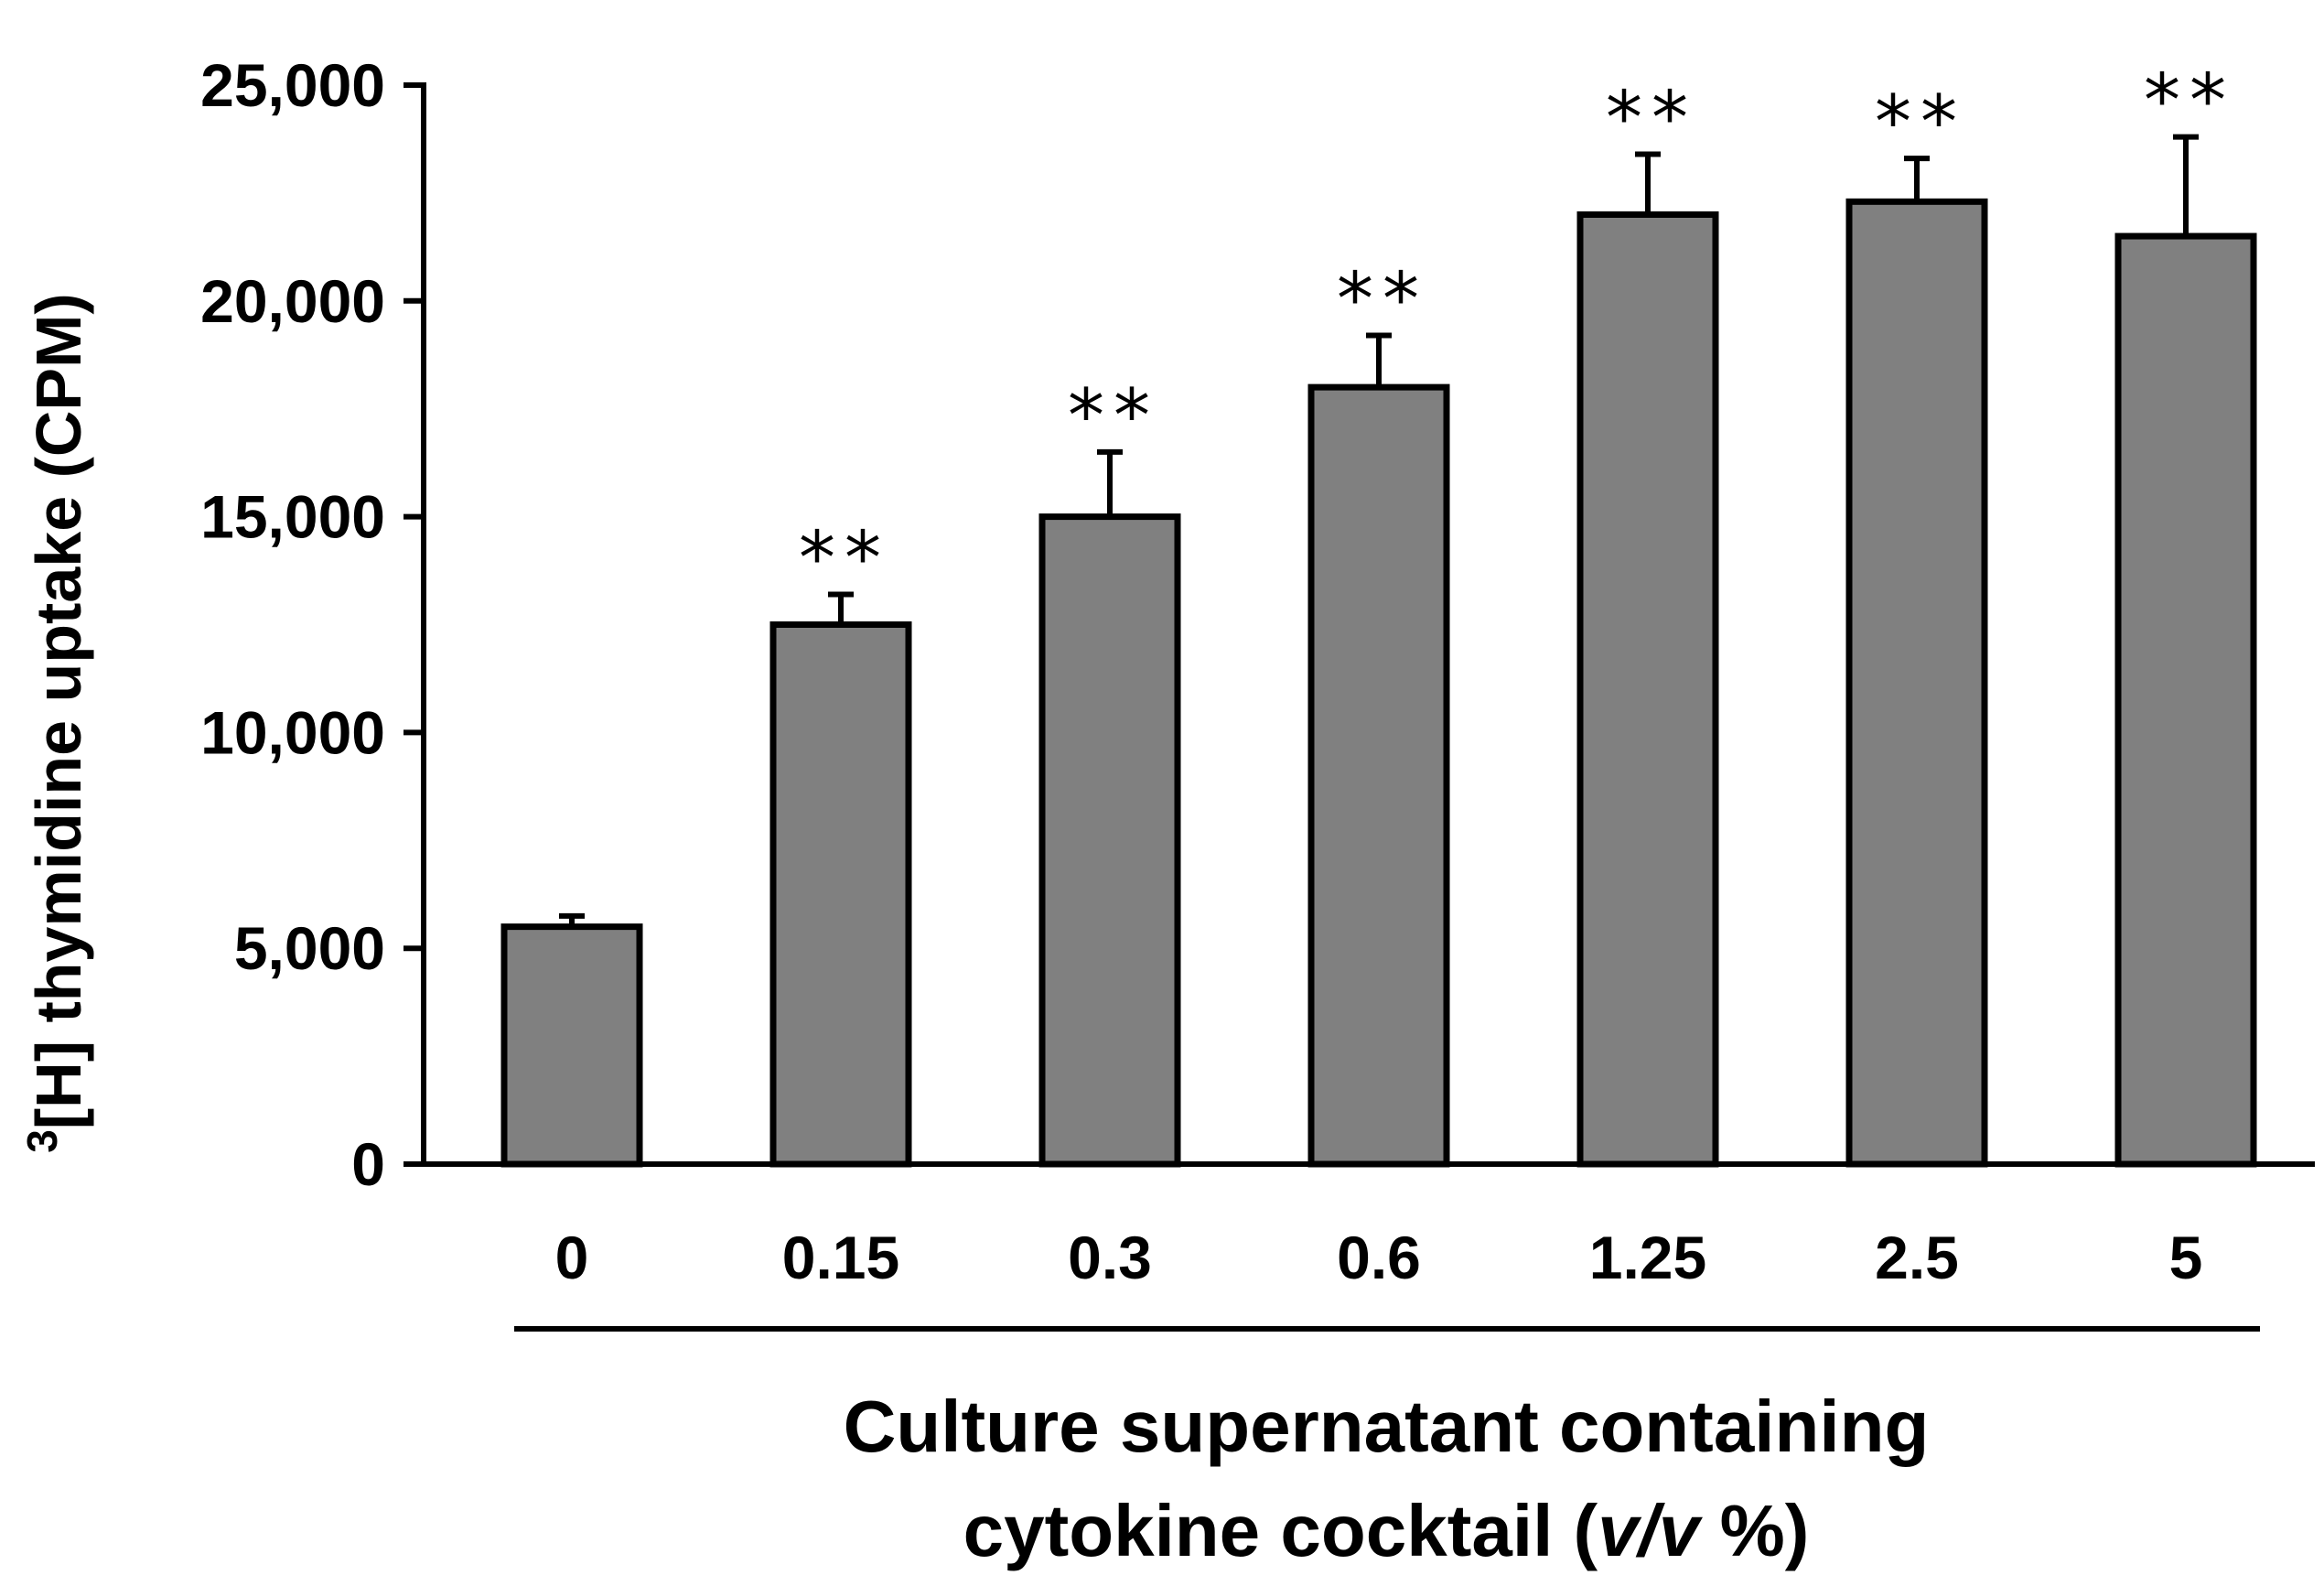  Describe the element at coordinates (2186, 1258) in the screenshot. I see `x-tick-label: 5` at that location.